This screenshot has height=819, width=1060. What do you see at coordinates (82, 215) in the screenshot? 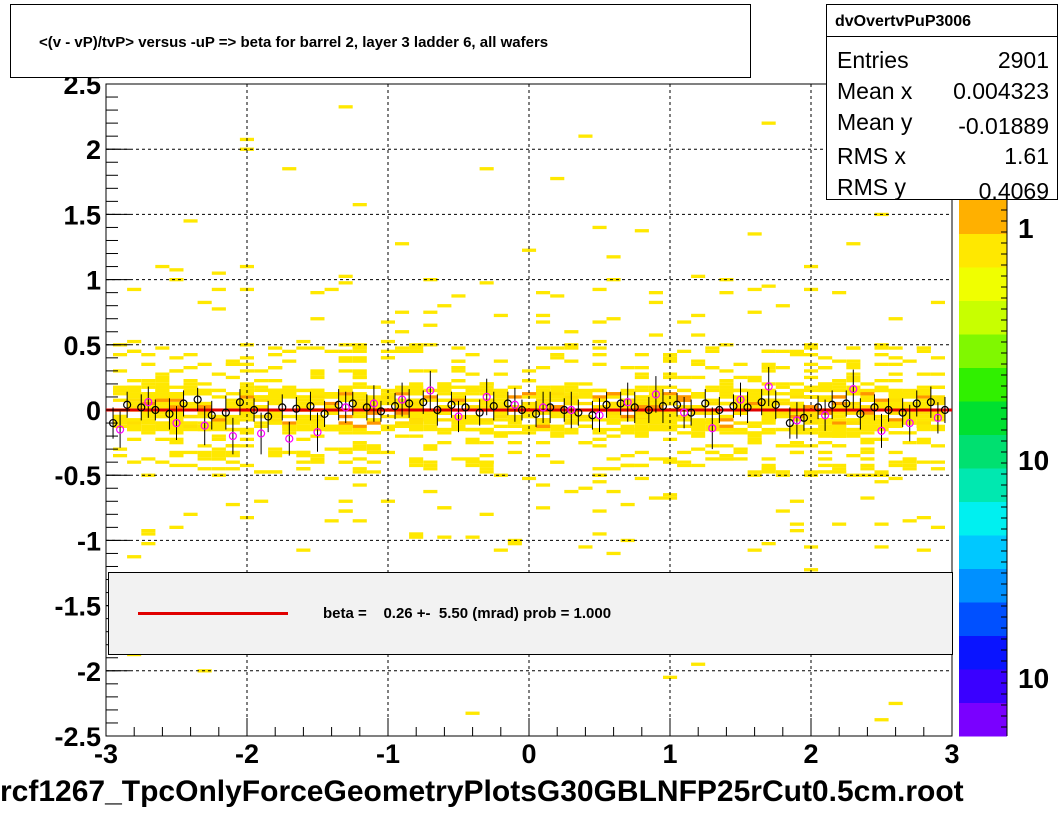
I see `y-tick-label: 1.5` at bounding box center [82, 215].